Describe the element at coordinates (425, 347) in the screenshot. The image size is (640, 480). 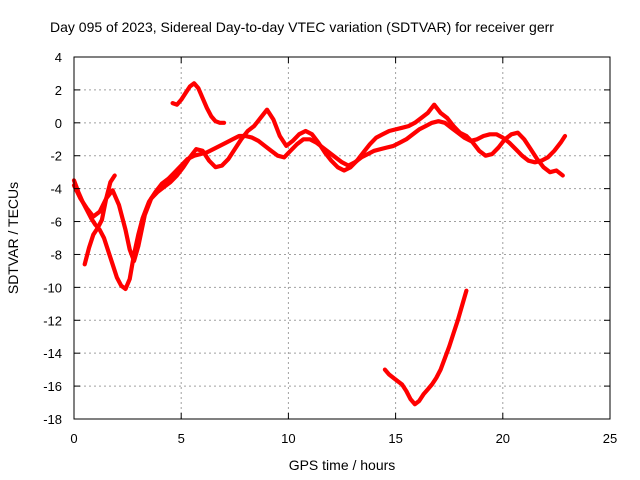
I see `series-line-segment-e` at that location.